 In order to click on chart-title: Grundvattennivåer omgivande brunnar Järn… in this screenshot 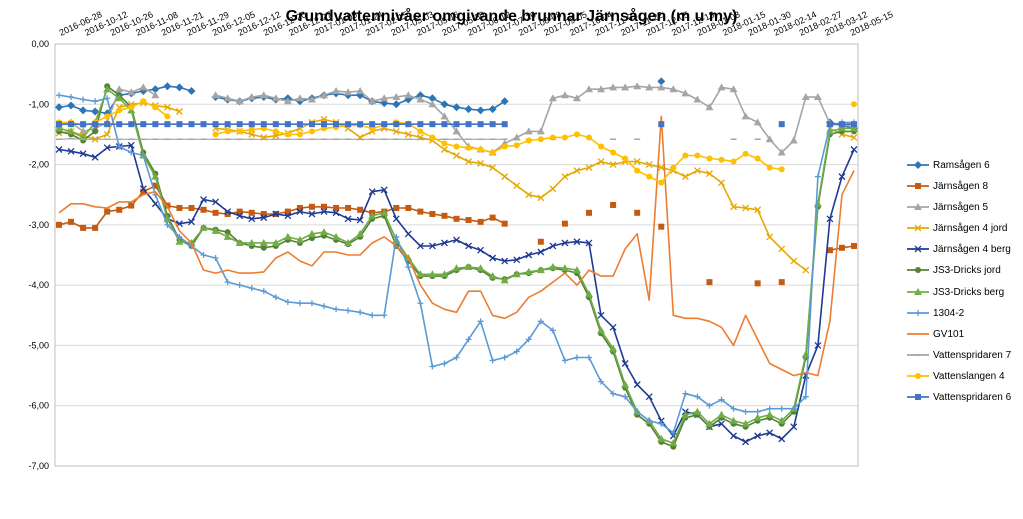, I will do `click(511, 16)`.